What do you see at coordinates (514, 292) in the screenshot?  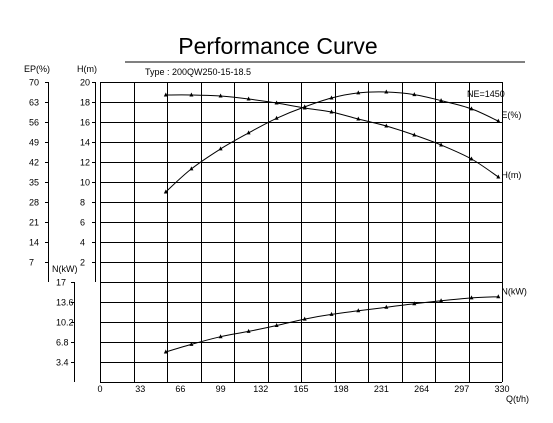 I see `n-series-label: N(kW)` at bounding box center [514, 292].